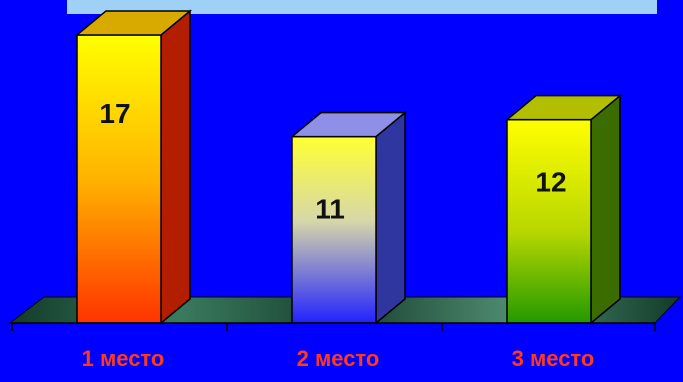 The height and width of the screenshot is (382, 683). Describe the element at coordinates (563, 107) in the screenshot. I see `bar-3-top` at that location.